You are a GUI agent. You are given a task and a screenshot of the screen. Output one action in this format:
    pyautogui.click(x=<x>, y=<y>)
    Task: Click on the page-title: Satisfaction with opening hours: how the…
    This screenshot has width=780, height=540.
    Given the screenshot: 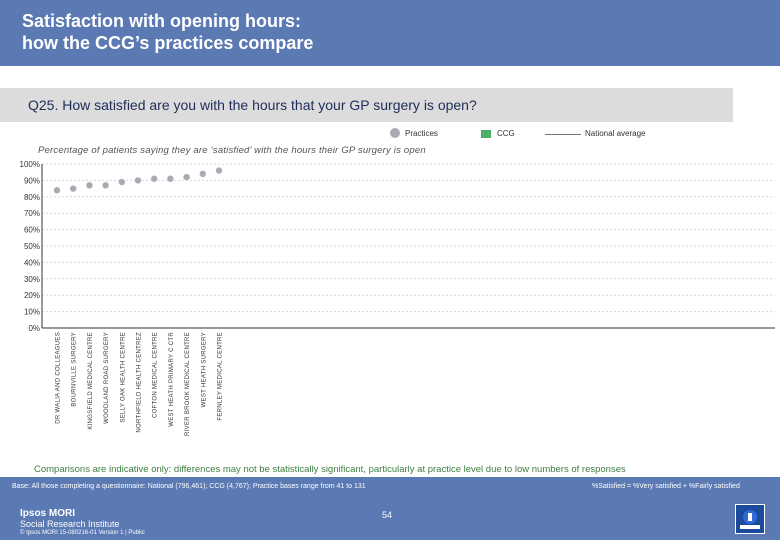 What is the action you would take?
    pyautogui.click(x=382, y=32)
    